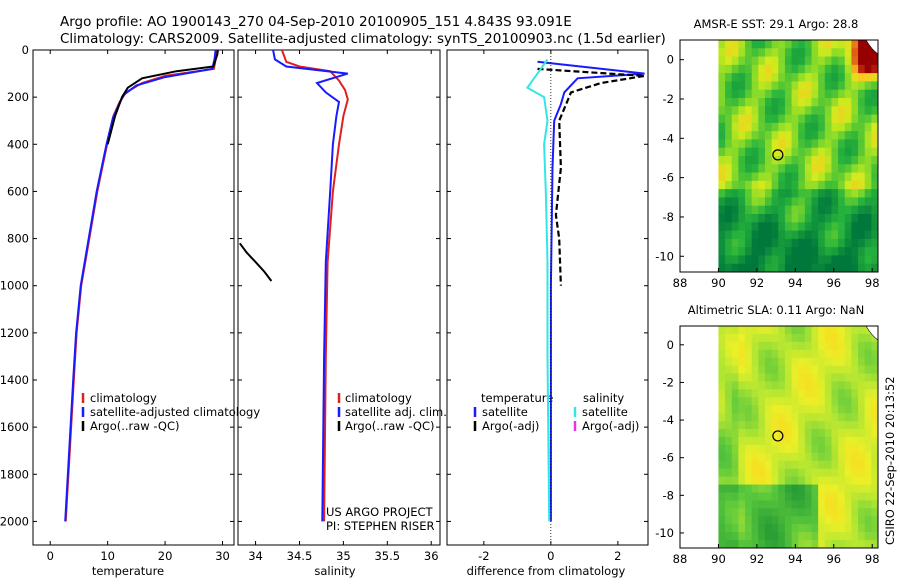 The height and width of the screenshot is (584, 900). I want to click on sla_map-xtick-label: 90, so click(718, 559).